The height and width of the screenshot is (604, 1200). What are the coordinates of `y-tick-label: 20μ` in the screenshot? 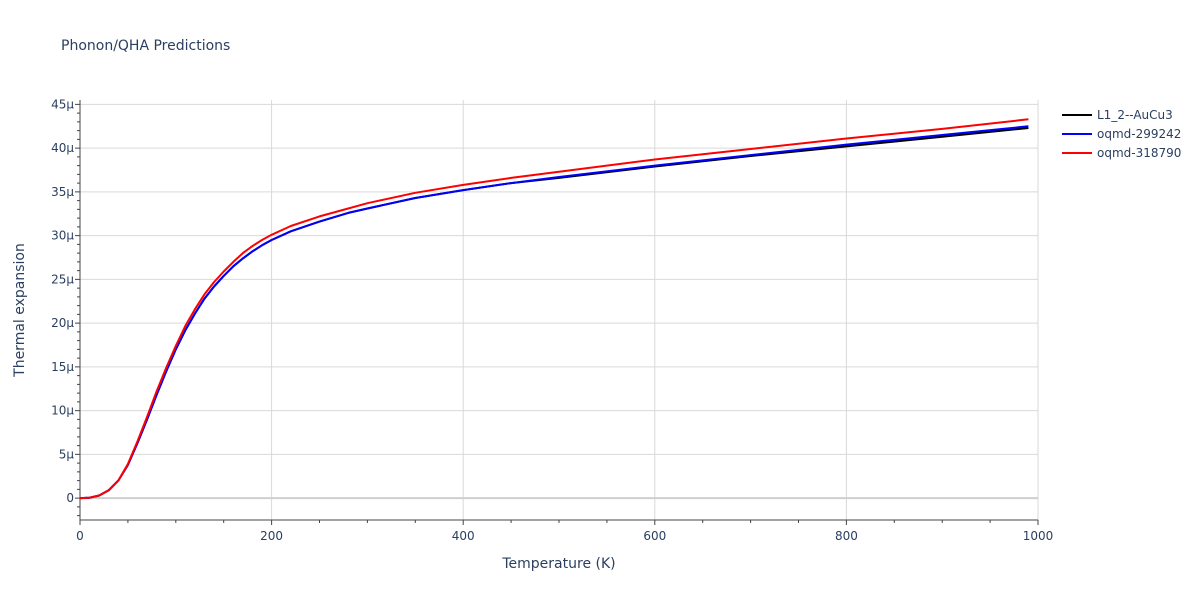 It's located at (62, 323).